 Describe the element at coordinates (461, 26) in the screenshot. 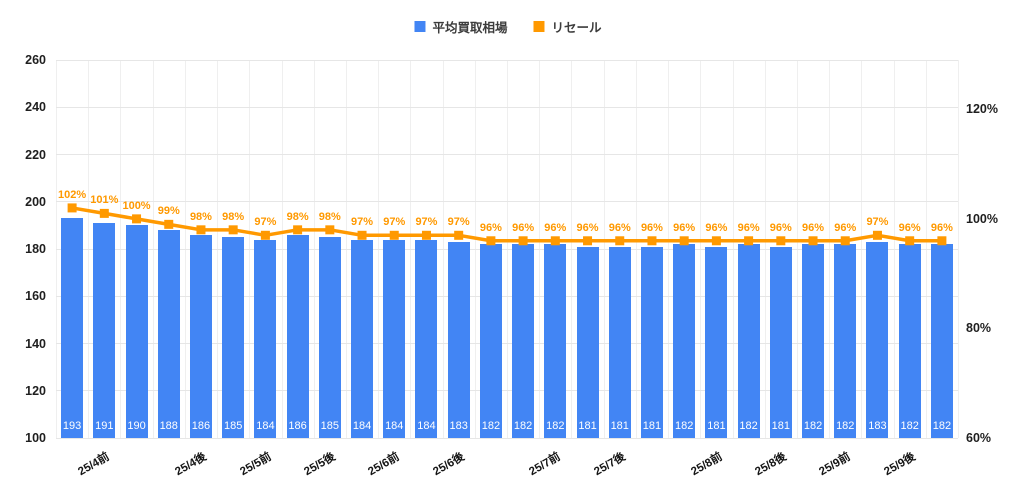

I see `legend-item-average-buy-price: 平均買取相場` at that location.